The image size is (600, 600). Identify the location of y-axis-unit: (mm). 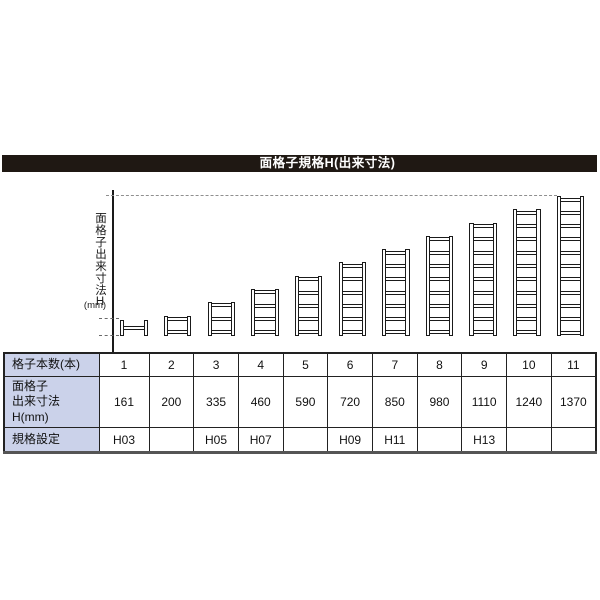
(95, 305).